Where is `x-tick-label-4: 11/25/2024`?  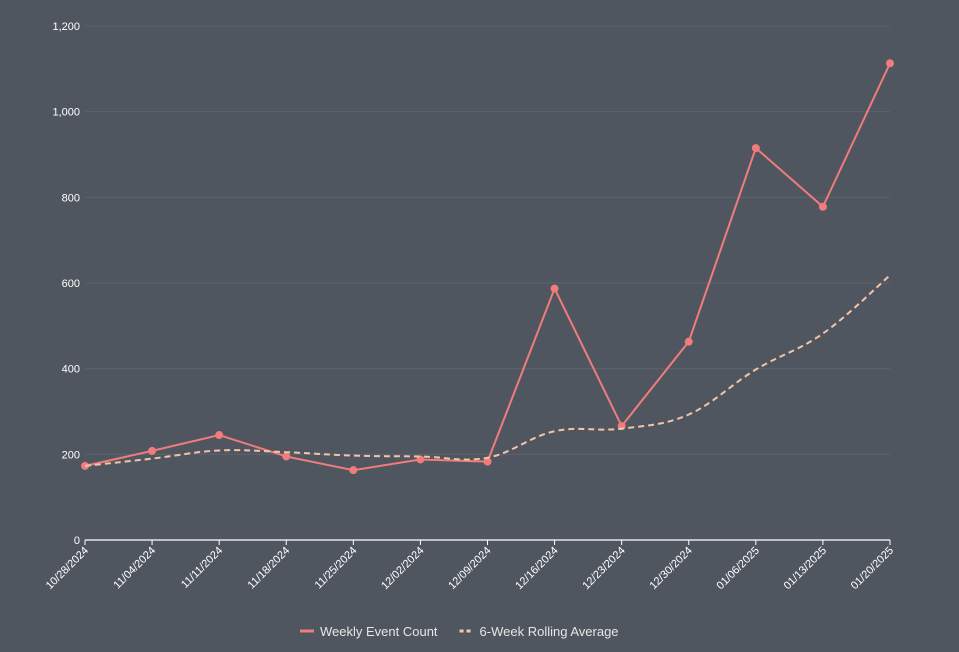
x-tick-label-4: 11/25/2024 is located at coordinates (336, 568).